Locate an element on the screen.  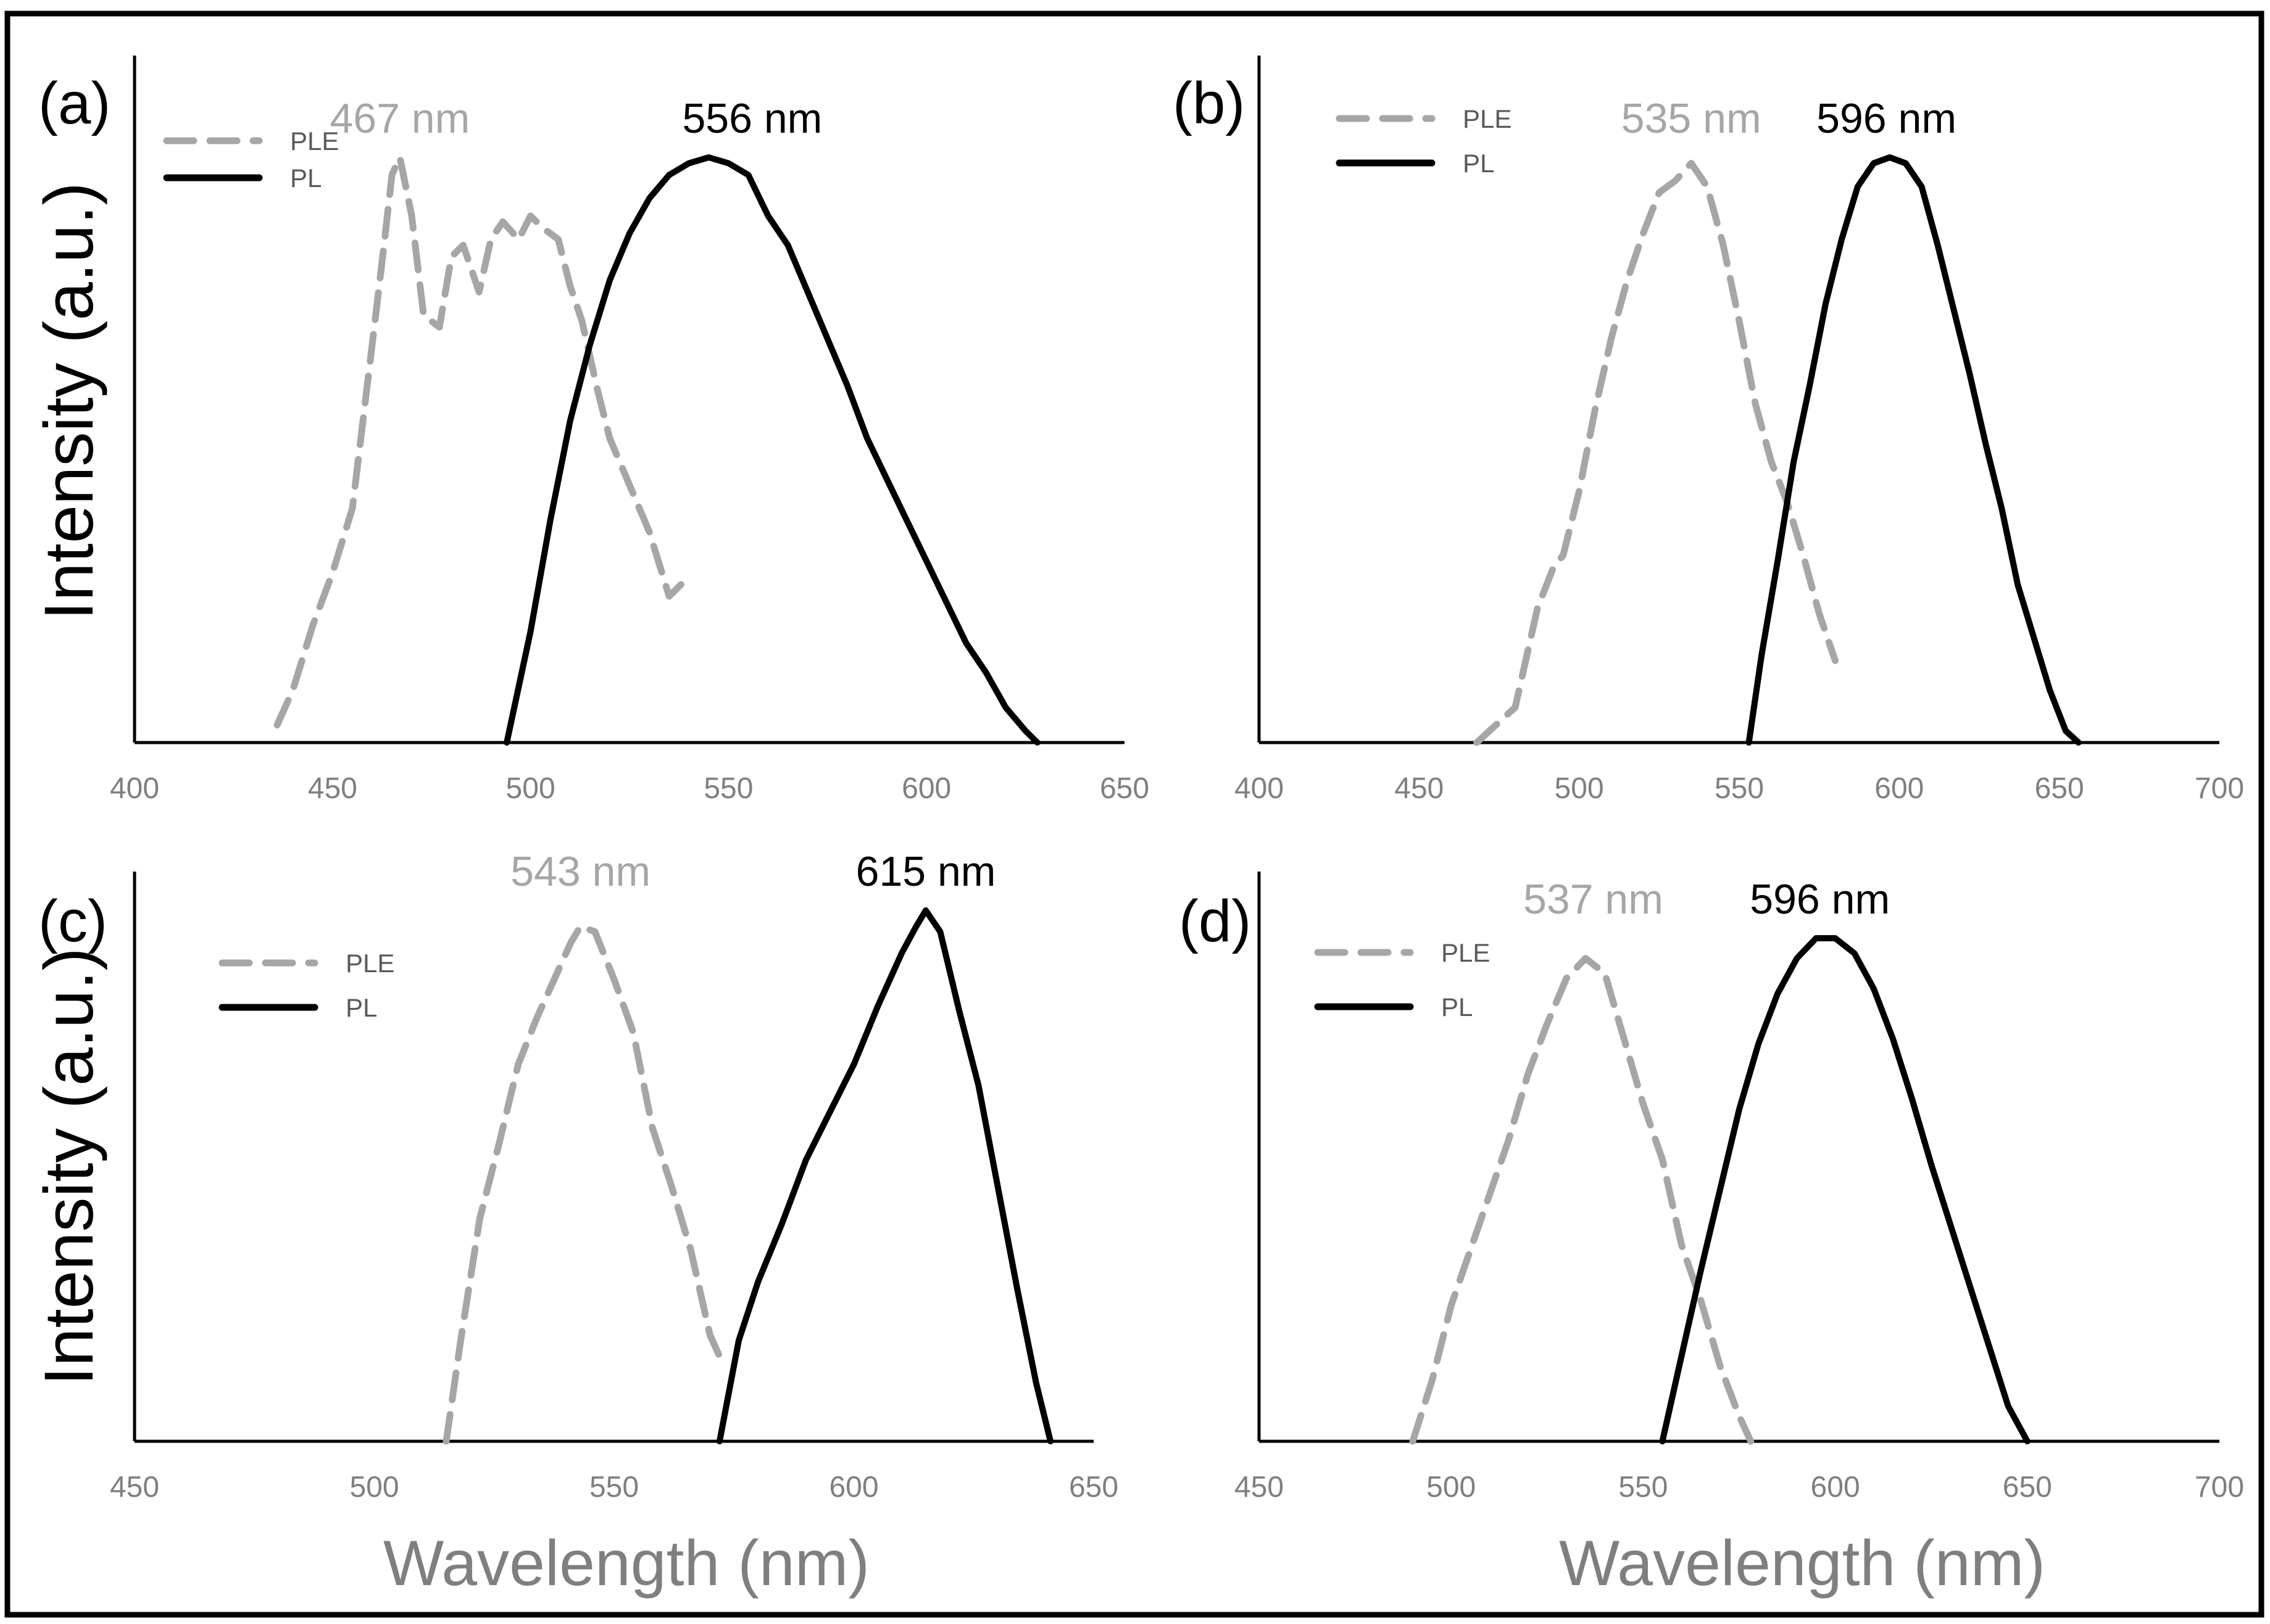
panel-label: (c) is located at coordinates (72, 921).